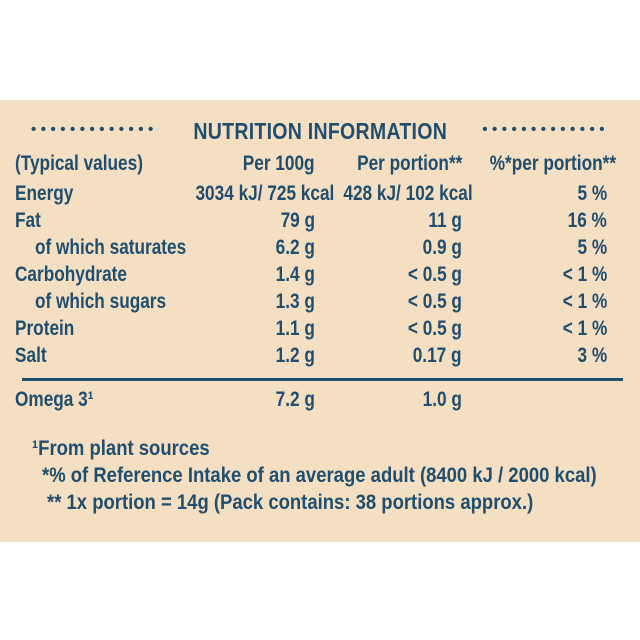  I want to click on column-header-per-portion: Per portion**, so click(388, 163).